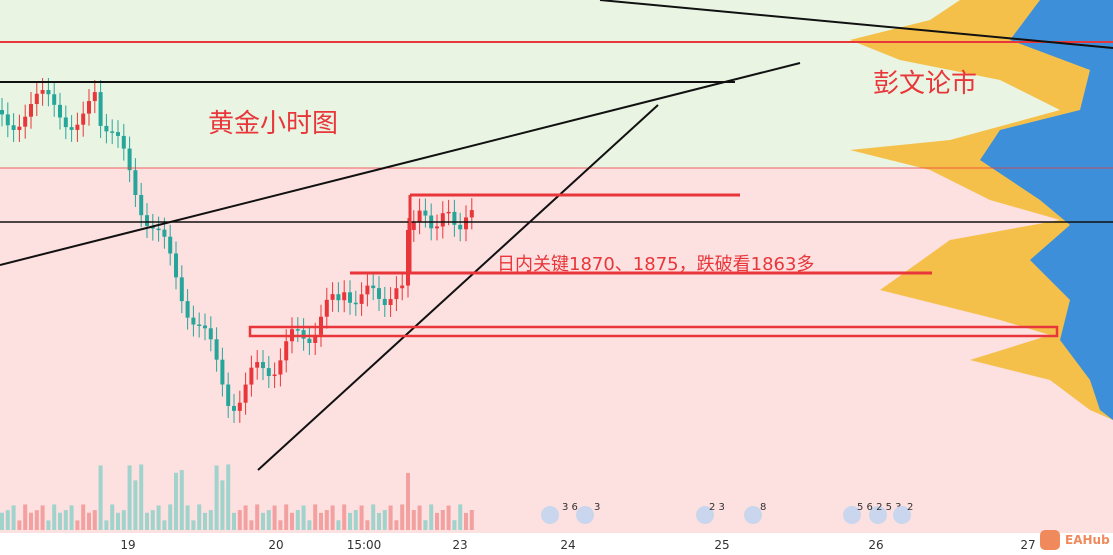  What do you see at coordinates (653, 331) in the screenshot?
I see `support-box` at bounding box center [653, 331].